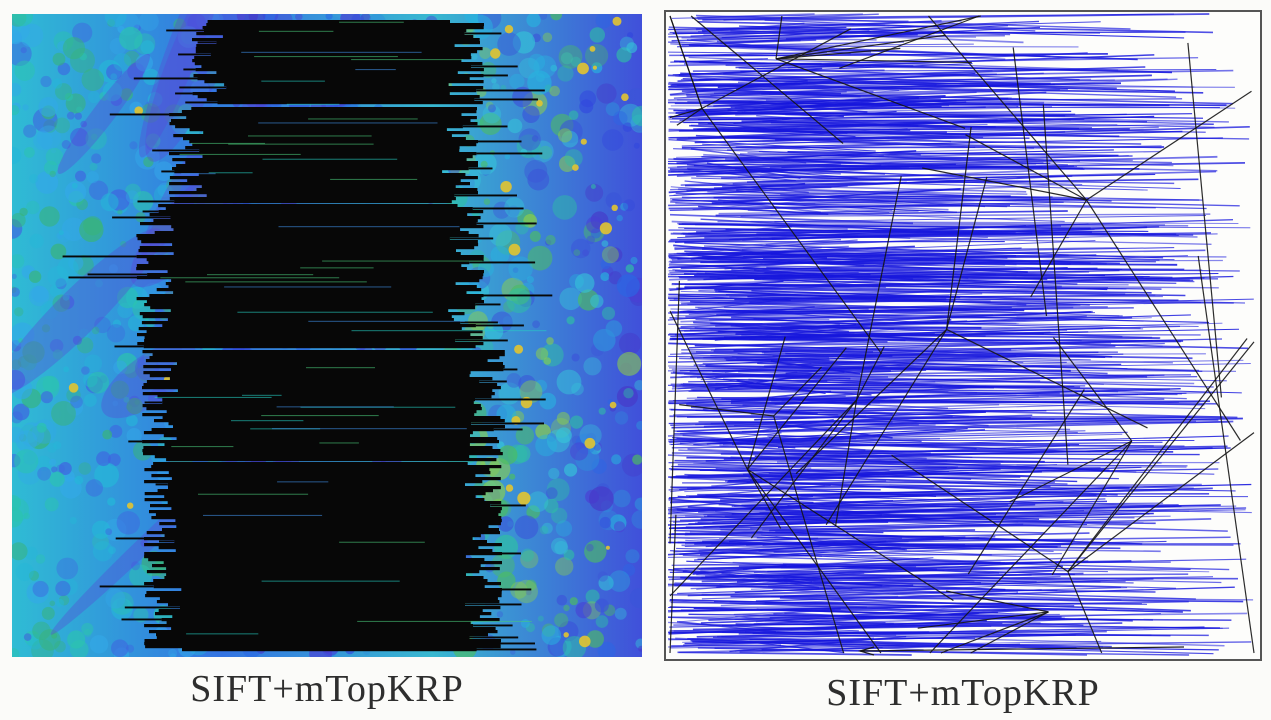  What do you see at coordinates (963, 693) in the screenshot?
I see `caption-right: SIFT+mTopKRP` at bounding box center [963, 693].